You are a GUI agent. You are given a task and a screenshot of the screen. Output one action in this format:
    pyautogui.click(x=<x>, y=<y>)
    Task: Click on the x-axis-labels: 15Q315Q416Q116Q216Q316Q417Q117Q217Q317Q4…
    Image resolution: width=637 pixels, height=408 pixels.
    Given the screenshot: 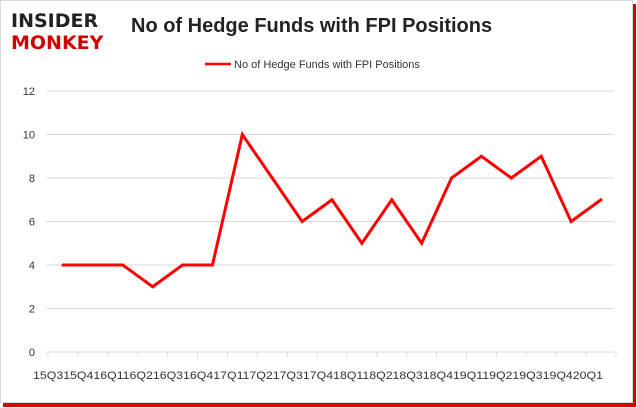 What is the action you would take?
    pyautogui.click(x=318, y=376)
    